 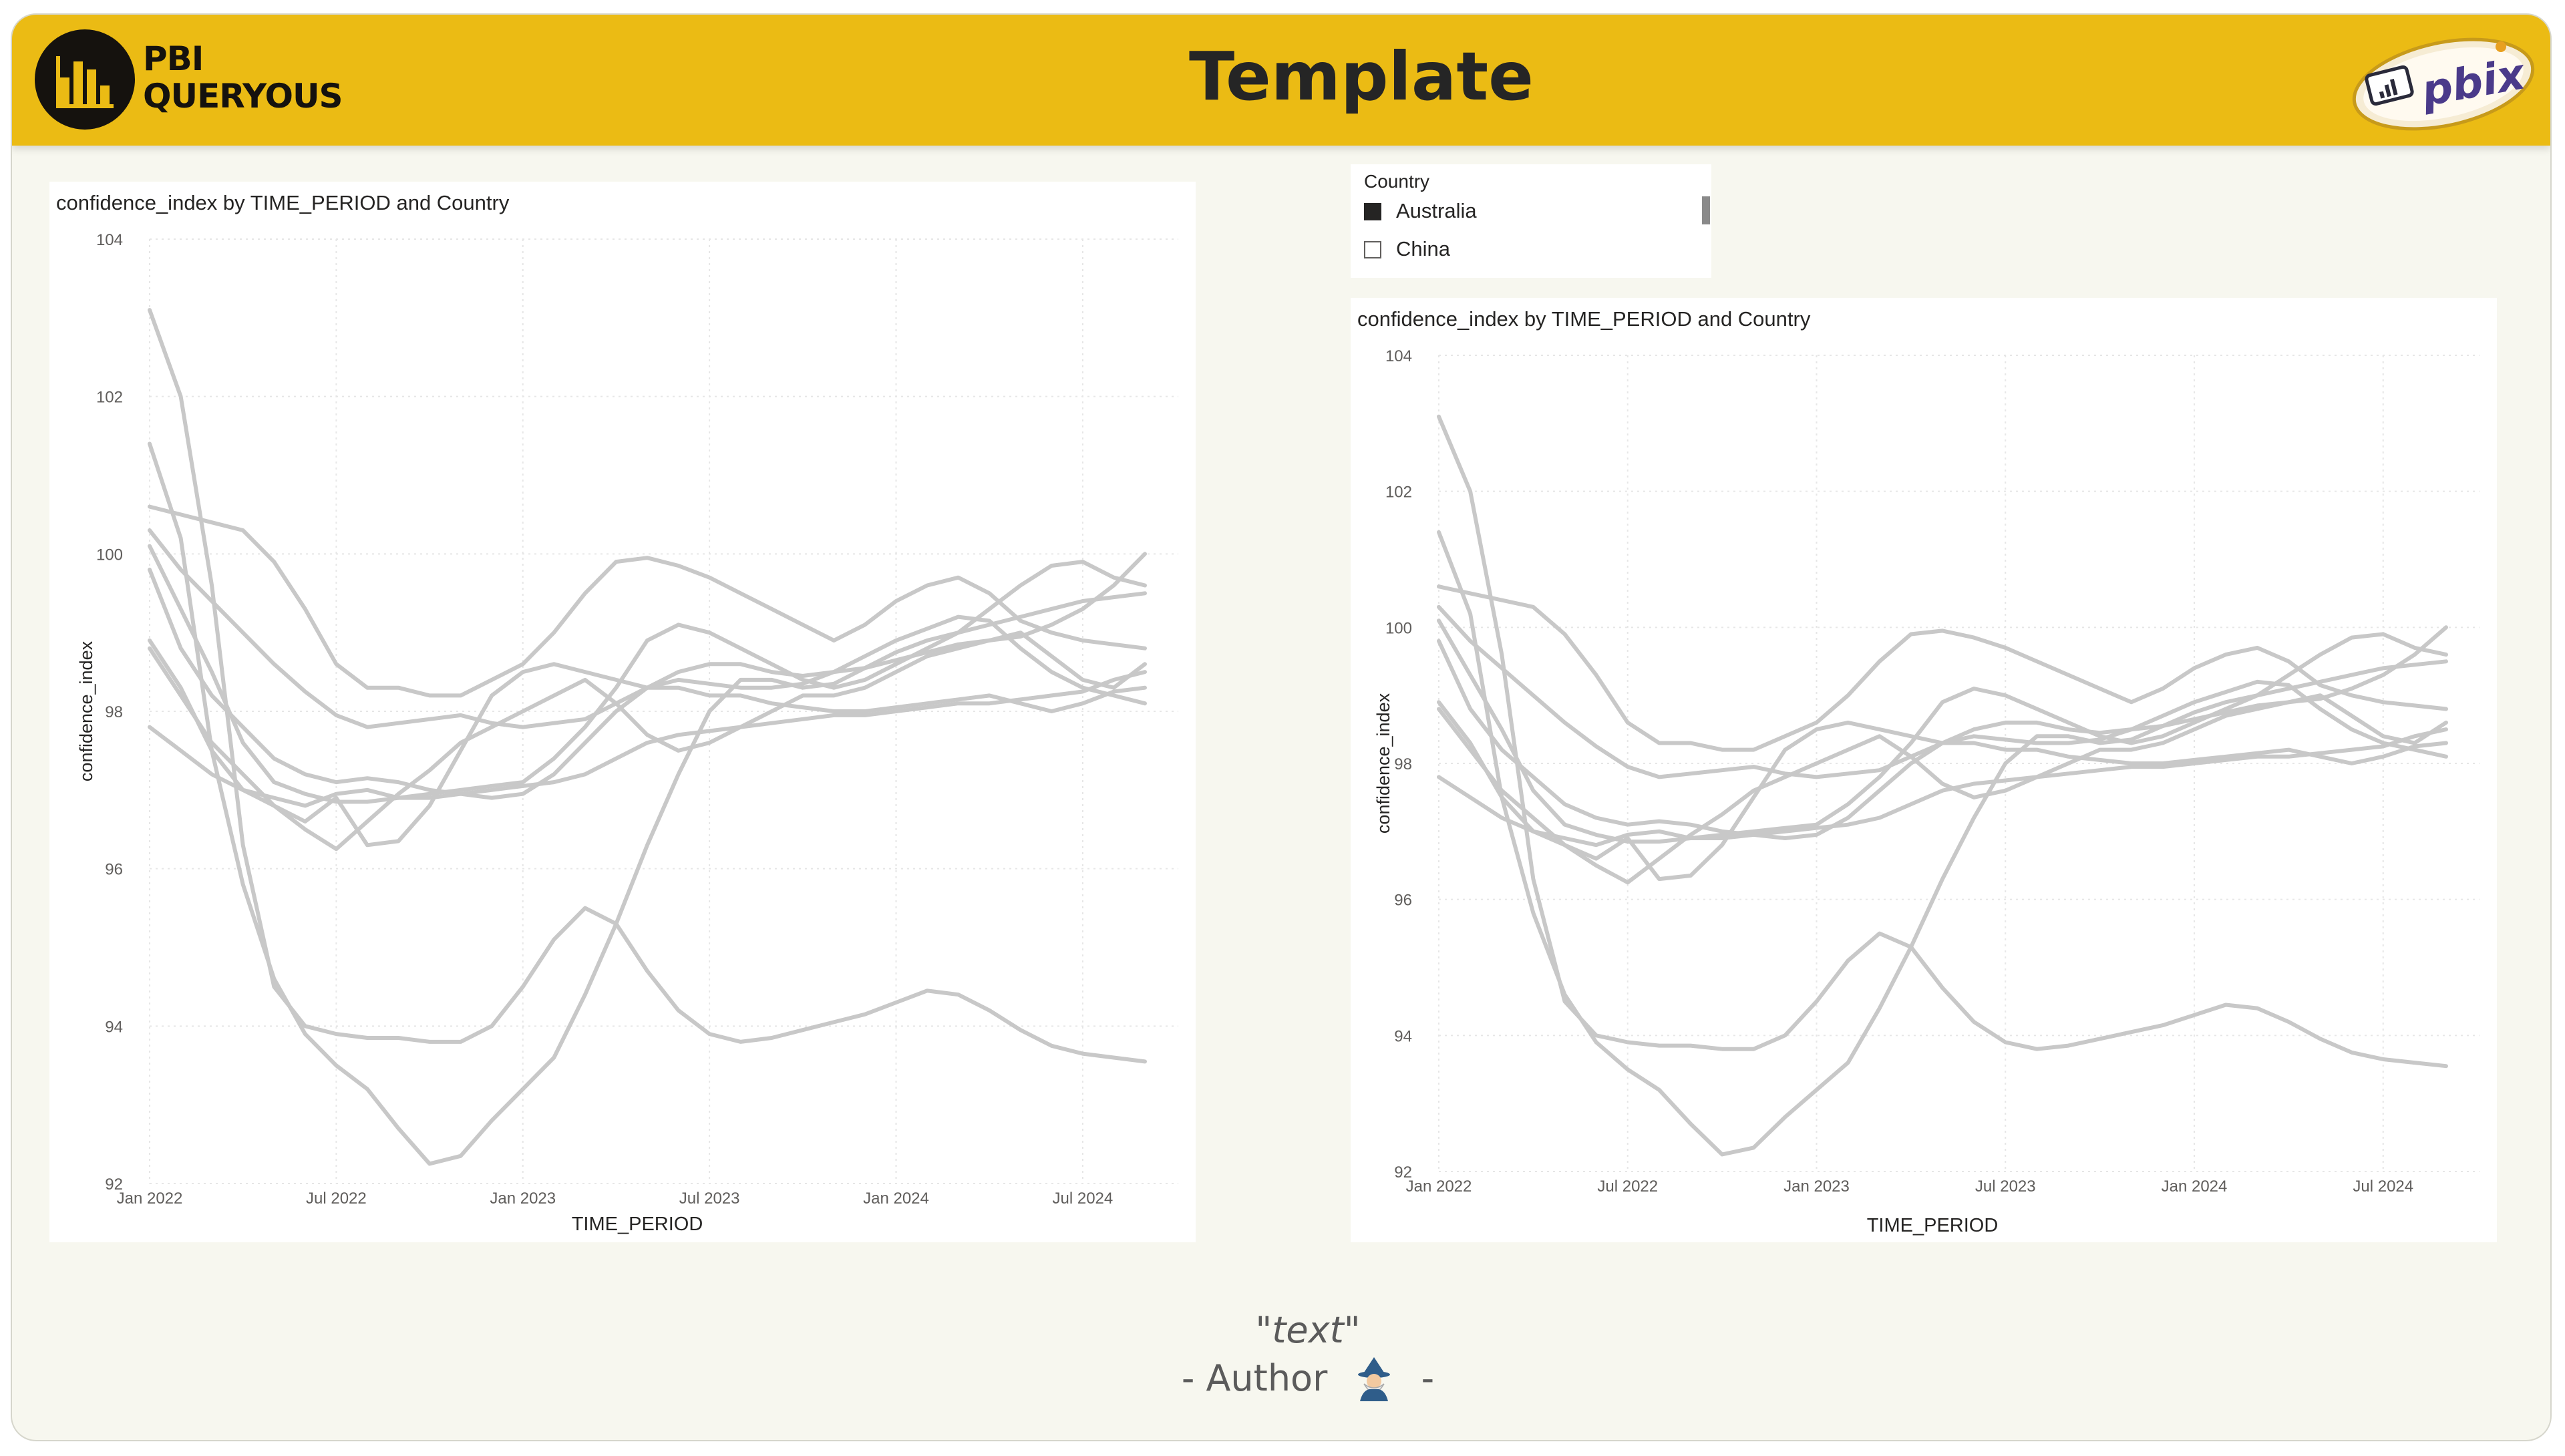 What do you see at coordinates (1361, 76) in the screenshot?
I see `page-title: Template` at bounding box center [1361, 76].